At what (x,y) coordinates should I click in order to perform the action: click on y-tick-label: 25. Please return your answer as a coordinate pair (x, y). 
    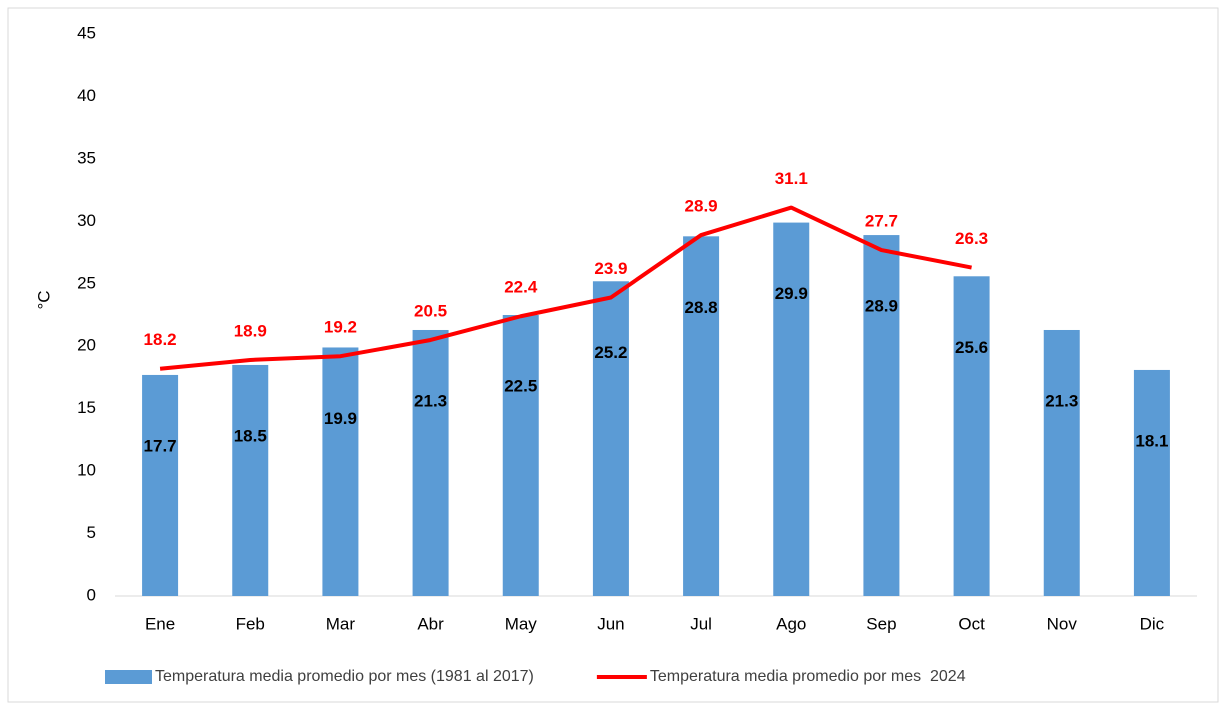
    Looking at the image, I should click on (86, 282).